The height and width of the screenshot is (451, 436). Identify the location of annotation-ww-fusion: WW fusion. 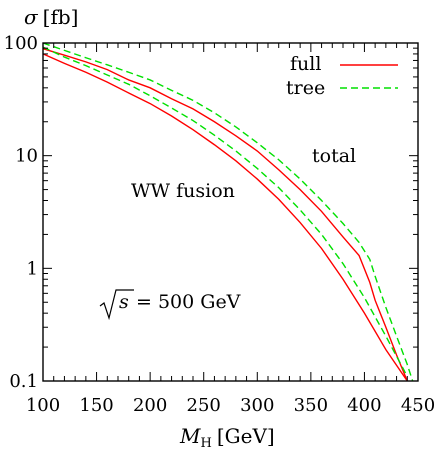
(183, 191).